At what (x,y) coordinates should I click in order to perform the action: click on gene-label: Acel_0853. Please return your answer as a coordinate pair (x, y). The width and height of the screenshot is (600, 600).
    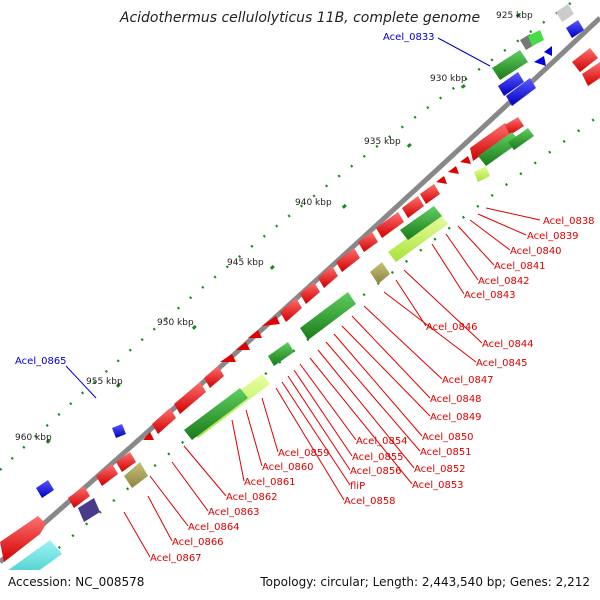
    Looking at the image, I should click on (438, 485).